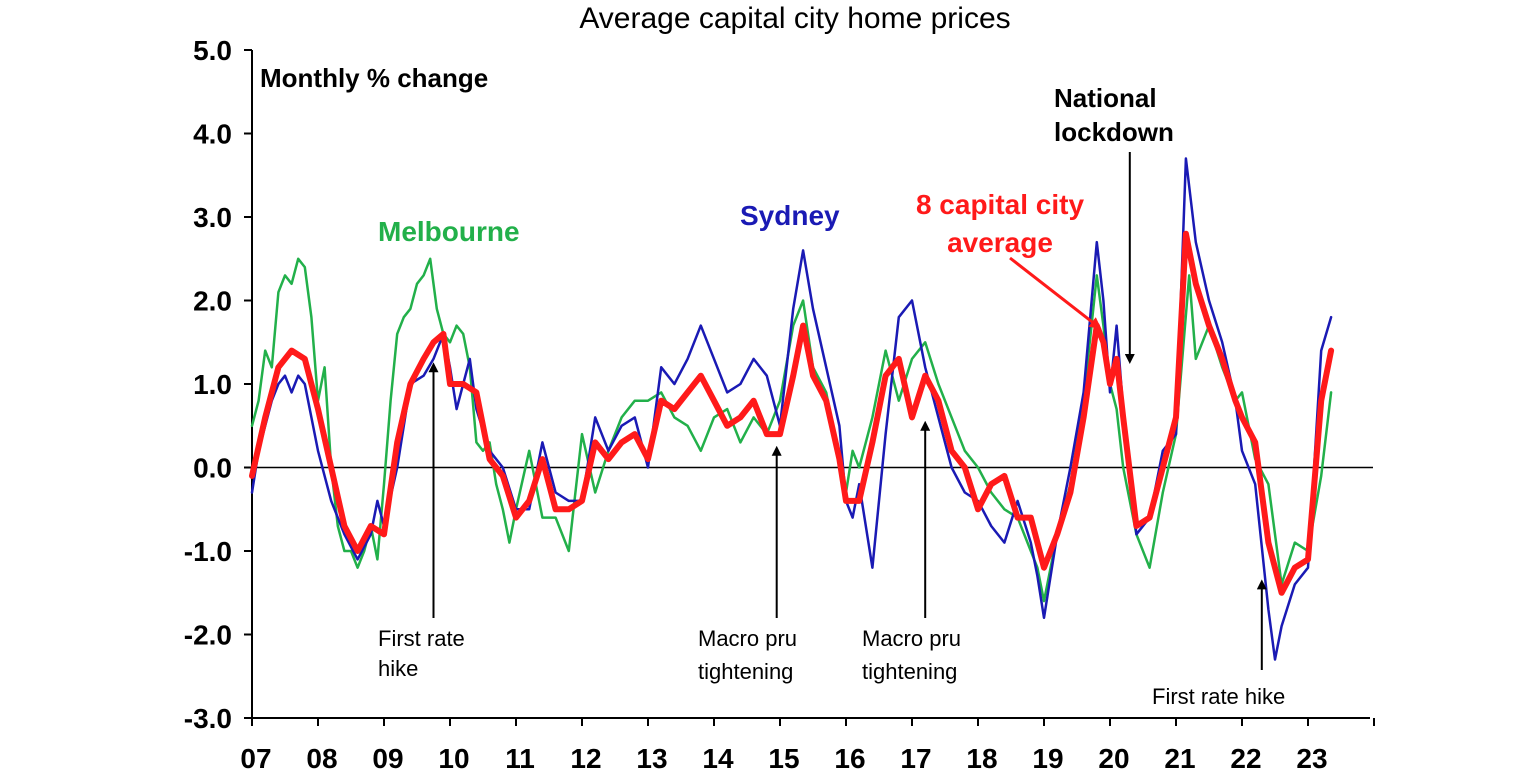 The width and height of the screenshot is (1536, 775). What do you see at coordinates (911, 552) in the screenshot?
I see `annotation-macro-pru-2017: Macro pru tightening` at bounding box center [911, 552].